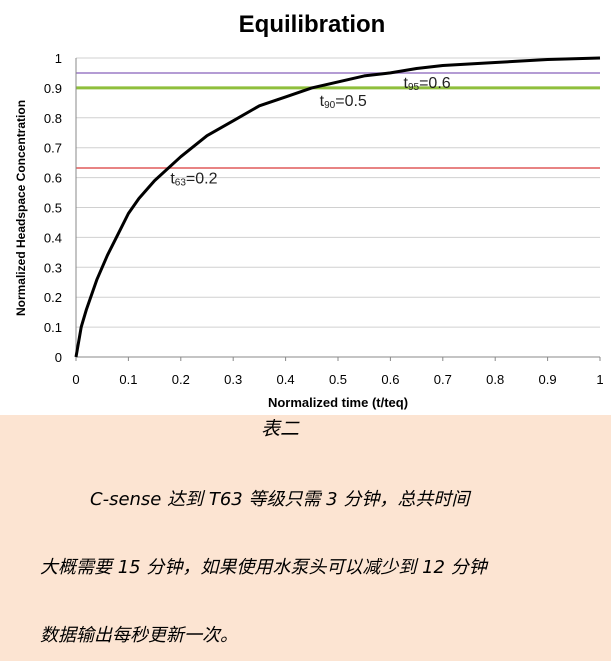 Image resolution: width=611 pixels, height=661 pixels. What do you see at coordinates (53, 118) in the screenshot?
I see `y-tick-label: 0.8` at bounding box center [53, 118].